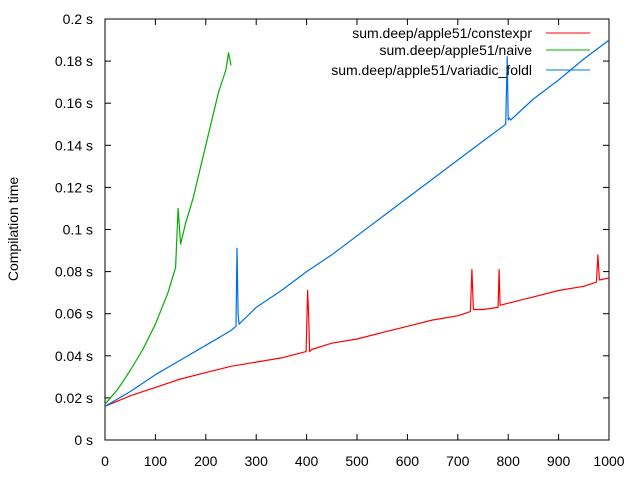  I want to click on series-naive-line, so click(168, 228).